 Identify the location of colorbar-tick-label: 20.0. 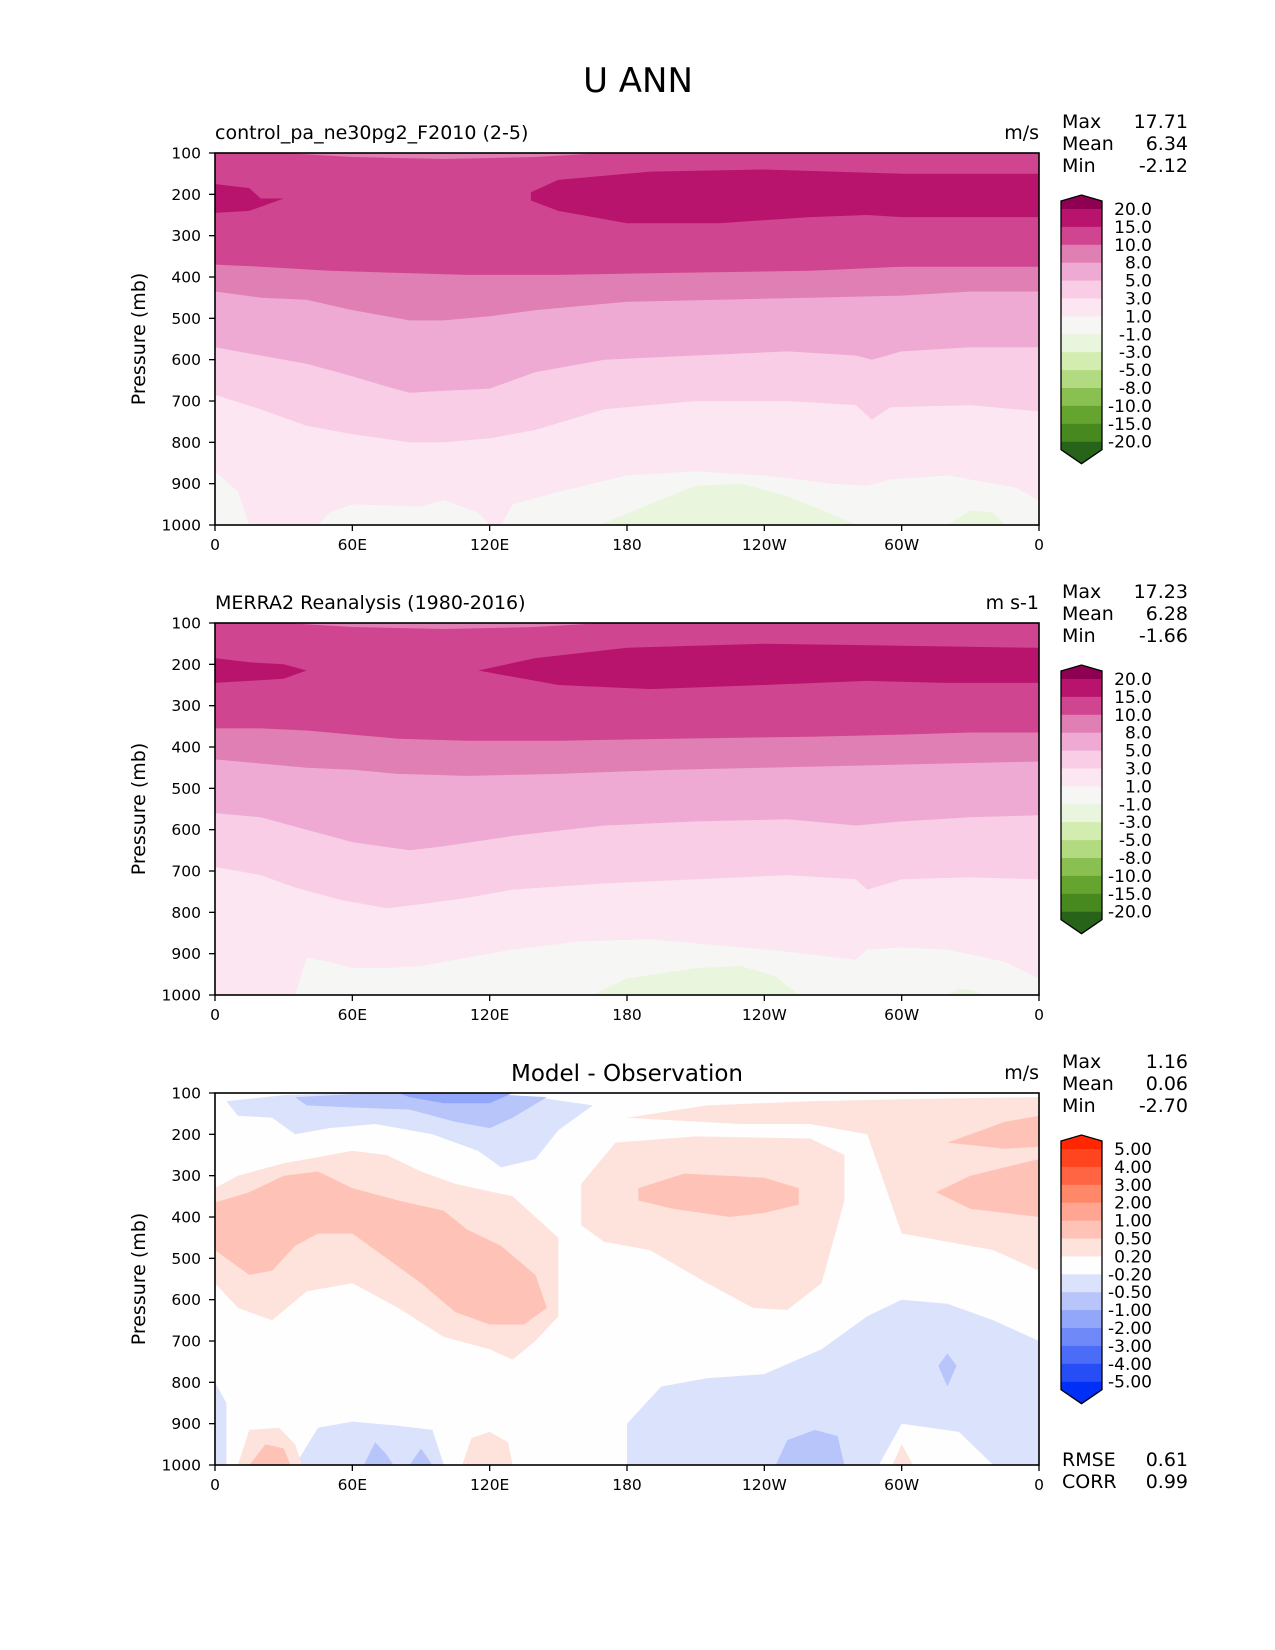
(1133, 210).